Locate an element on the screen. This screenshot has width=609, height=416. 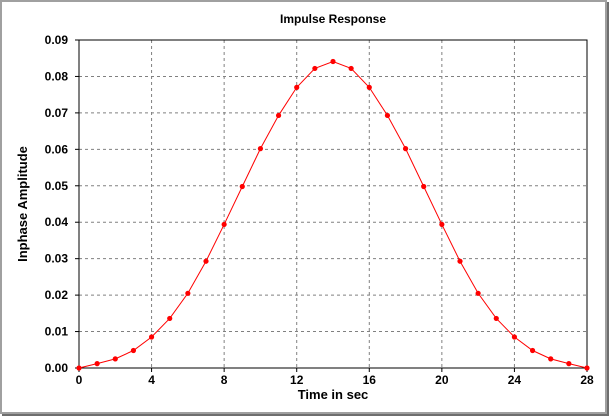
x-tick-label: 16 is located at coordinates (370, 380).